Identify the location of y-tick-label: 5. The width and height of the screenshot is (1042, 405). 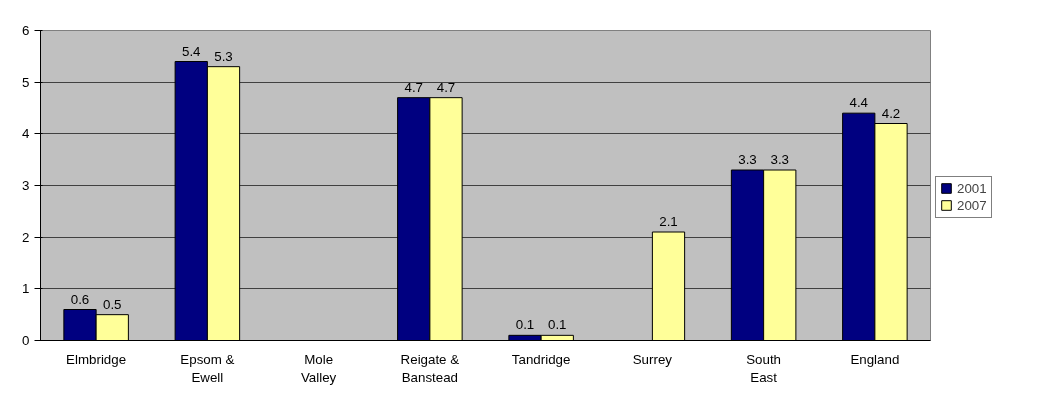
(26, 82).